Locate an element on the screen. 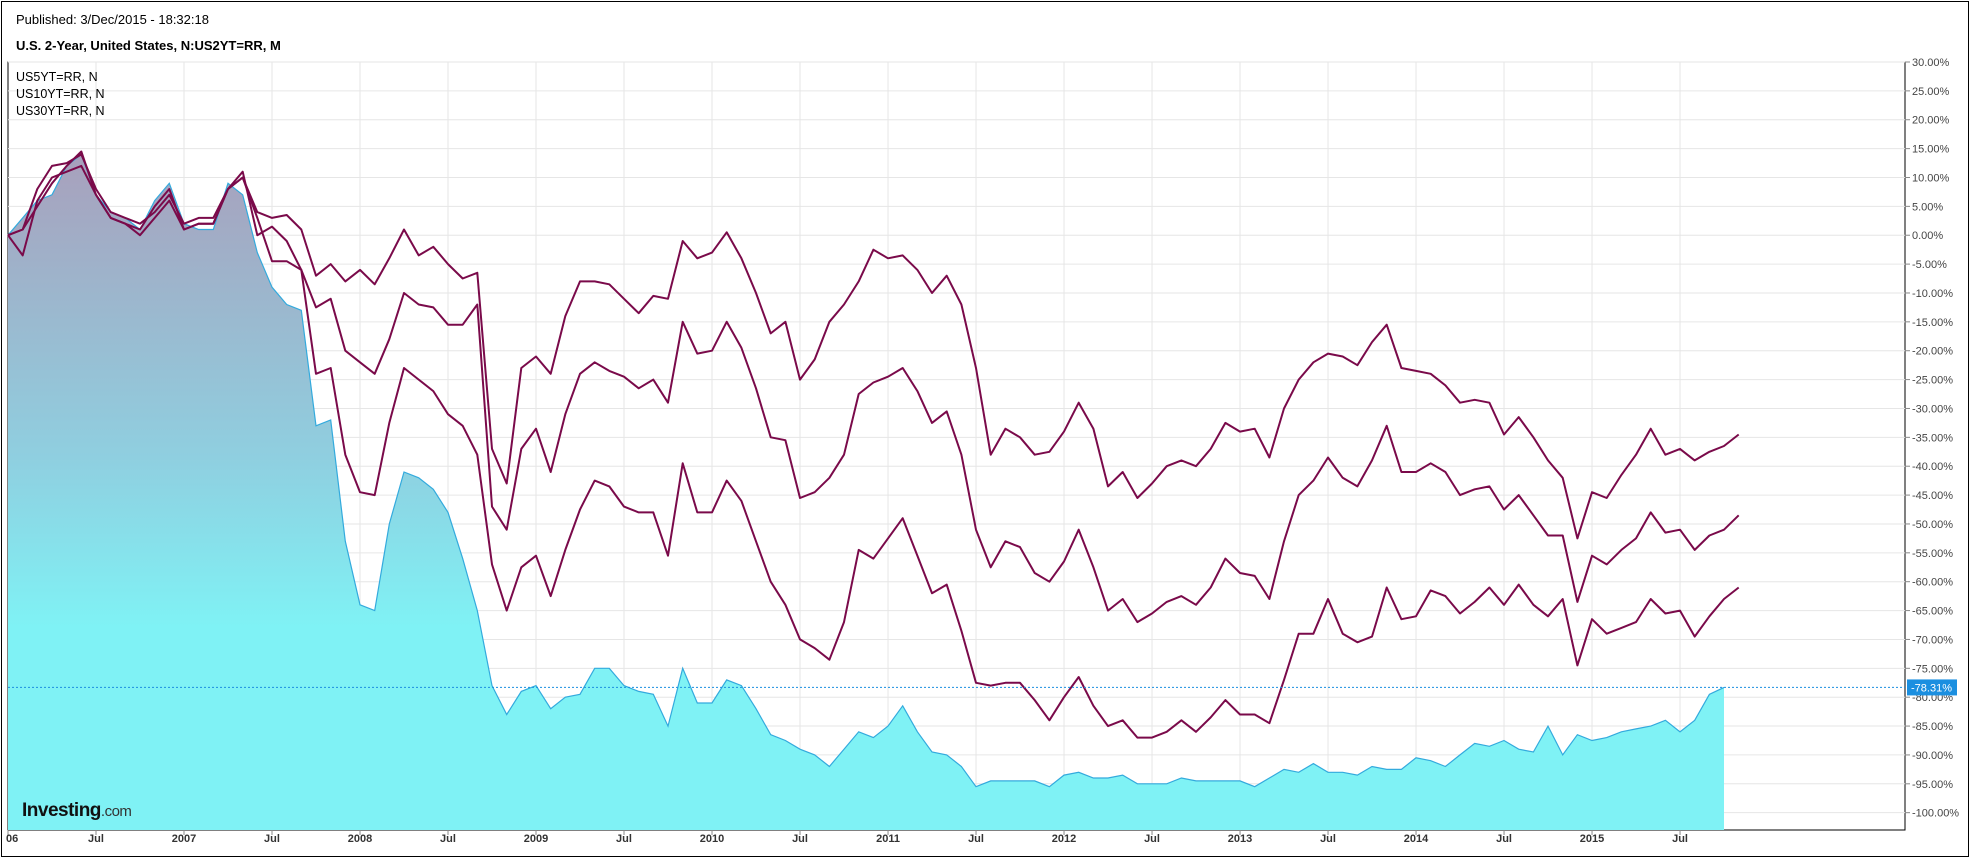  current-value-text: -78.31% is located at coordinates (1931, 688).